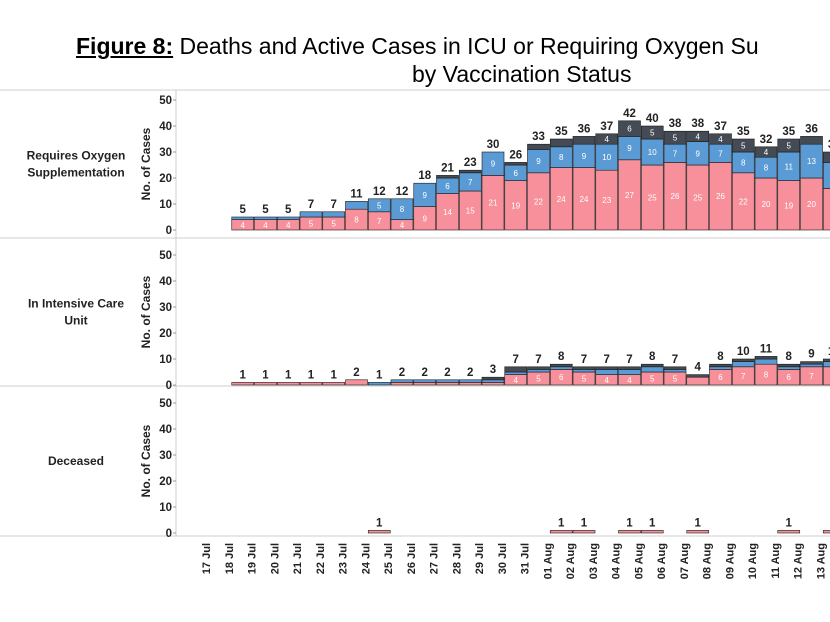  I want to click on bar-segment-label: 23, so click(606, 200).